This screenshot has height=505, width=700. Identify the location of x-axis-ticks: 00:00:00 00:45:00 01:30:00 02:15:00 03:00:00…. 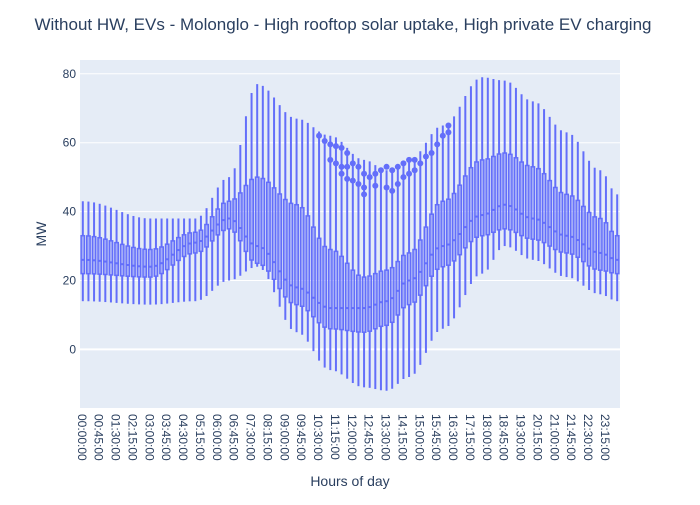
(343, 437).